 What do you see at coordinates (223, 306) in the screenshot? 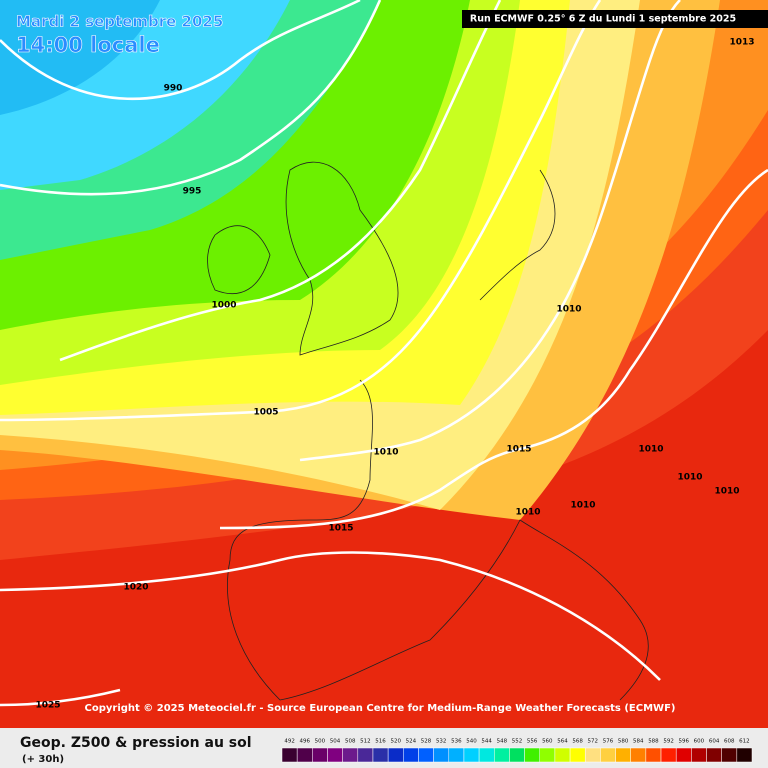
I see `isobar-label: 1000` at bounding box center [223, 306].